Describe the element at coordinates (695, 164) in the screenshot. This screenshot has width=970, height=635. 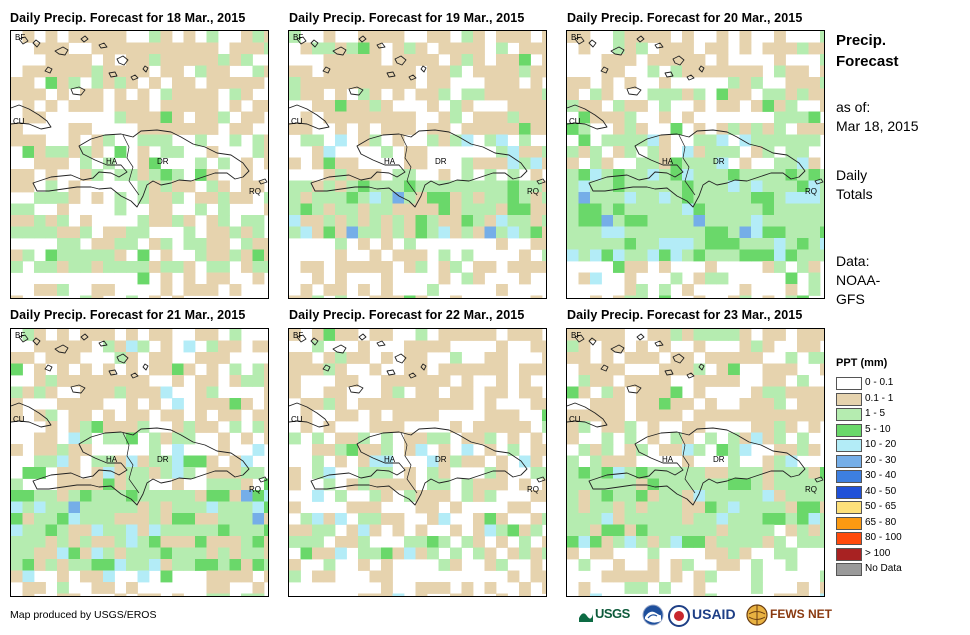
I see `precip-grid` at that location.